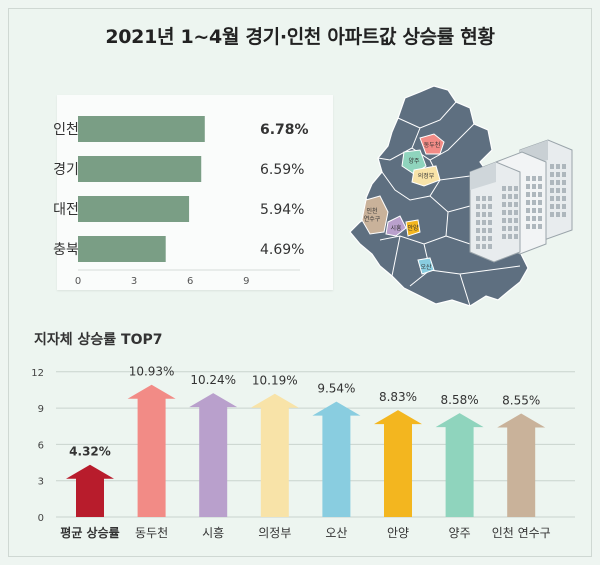  What do you see at coordinates (460, 533) in the screenshot?
I see `arrow-category-label: 양주` at bounding box center [460, 533].